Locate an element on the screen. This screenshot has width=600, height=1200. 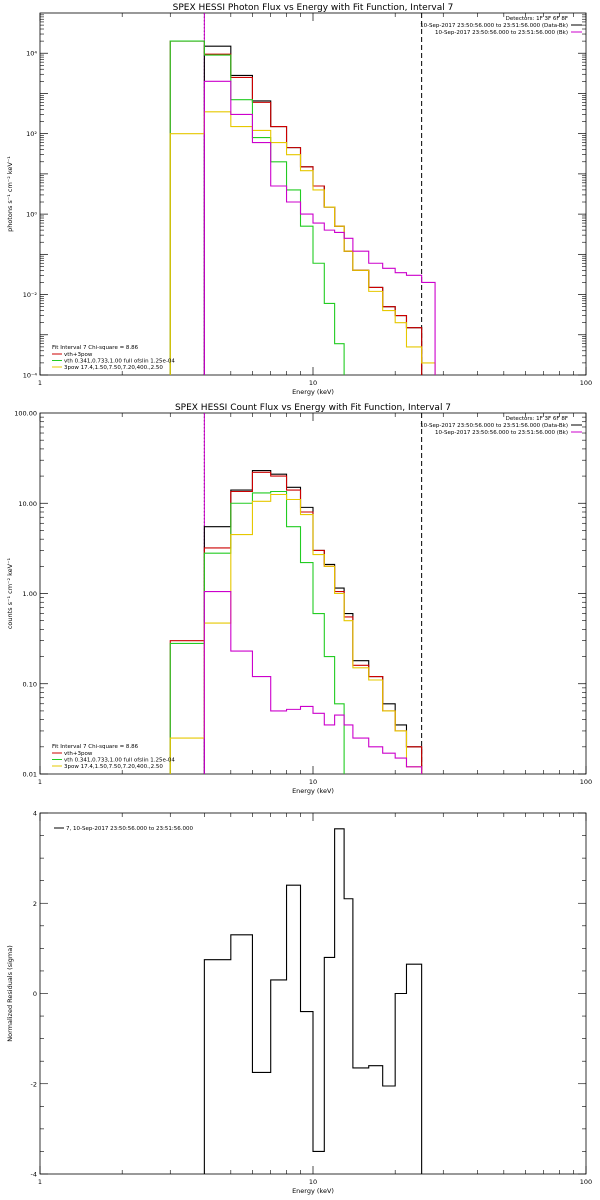
y-tick-label: 10⁻² is located at coordinates (30, 295).